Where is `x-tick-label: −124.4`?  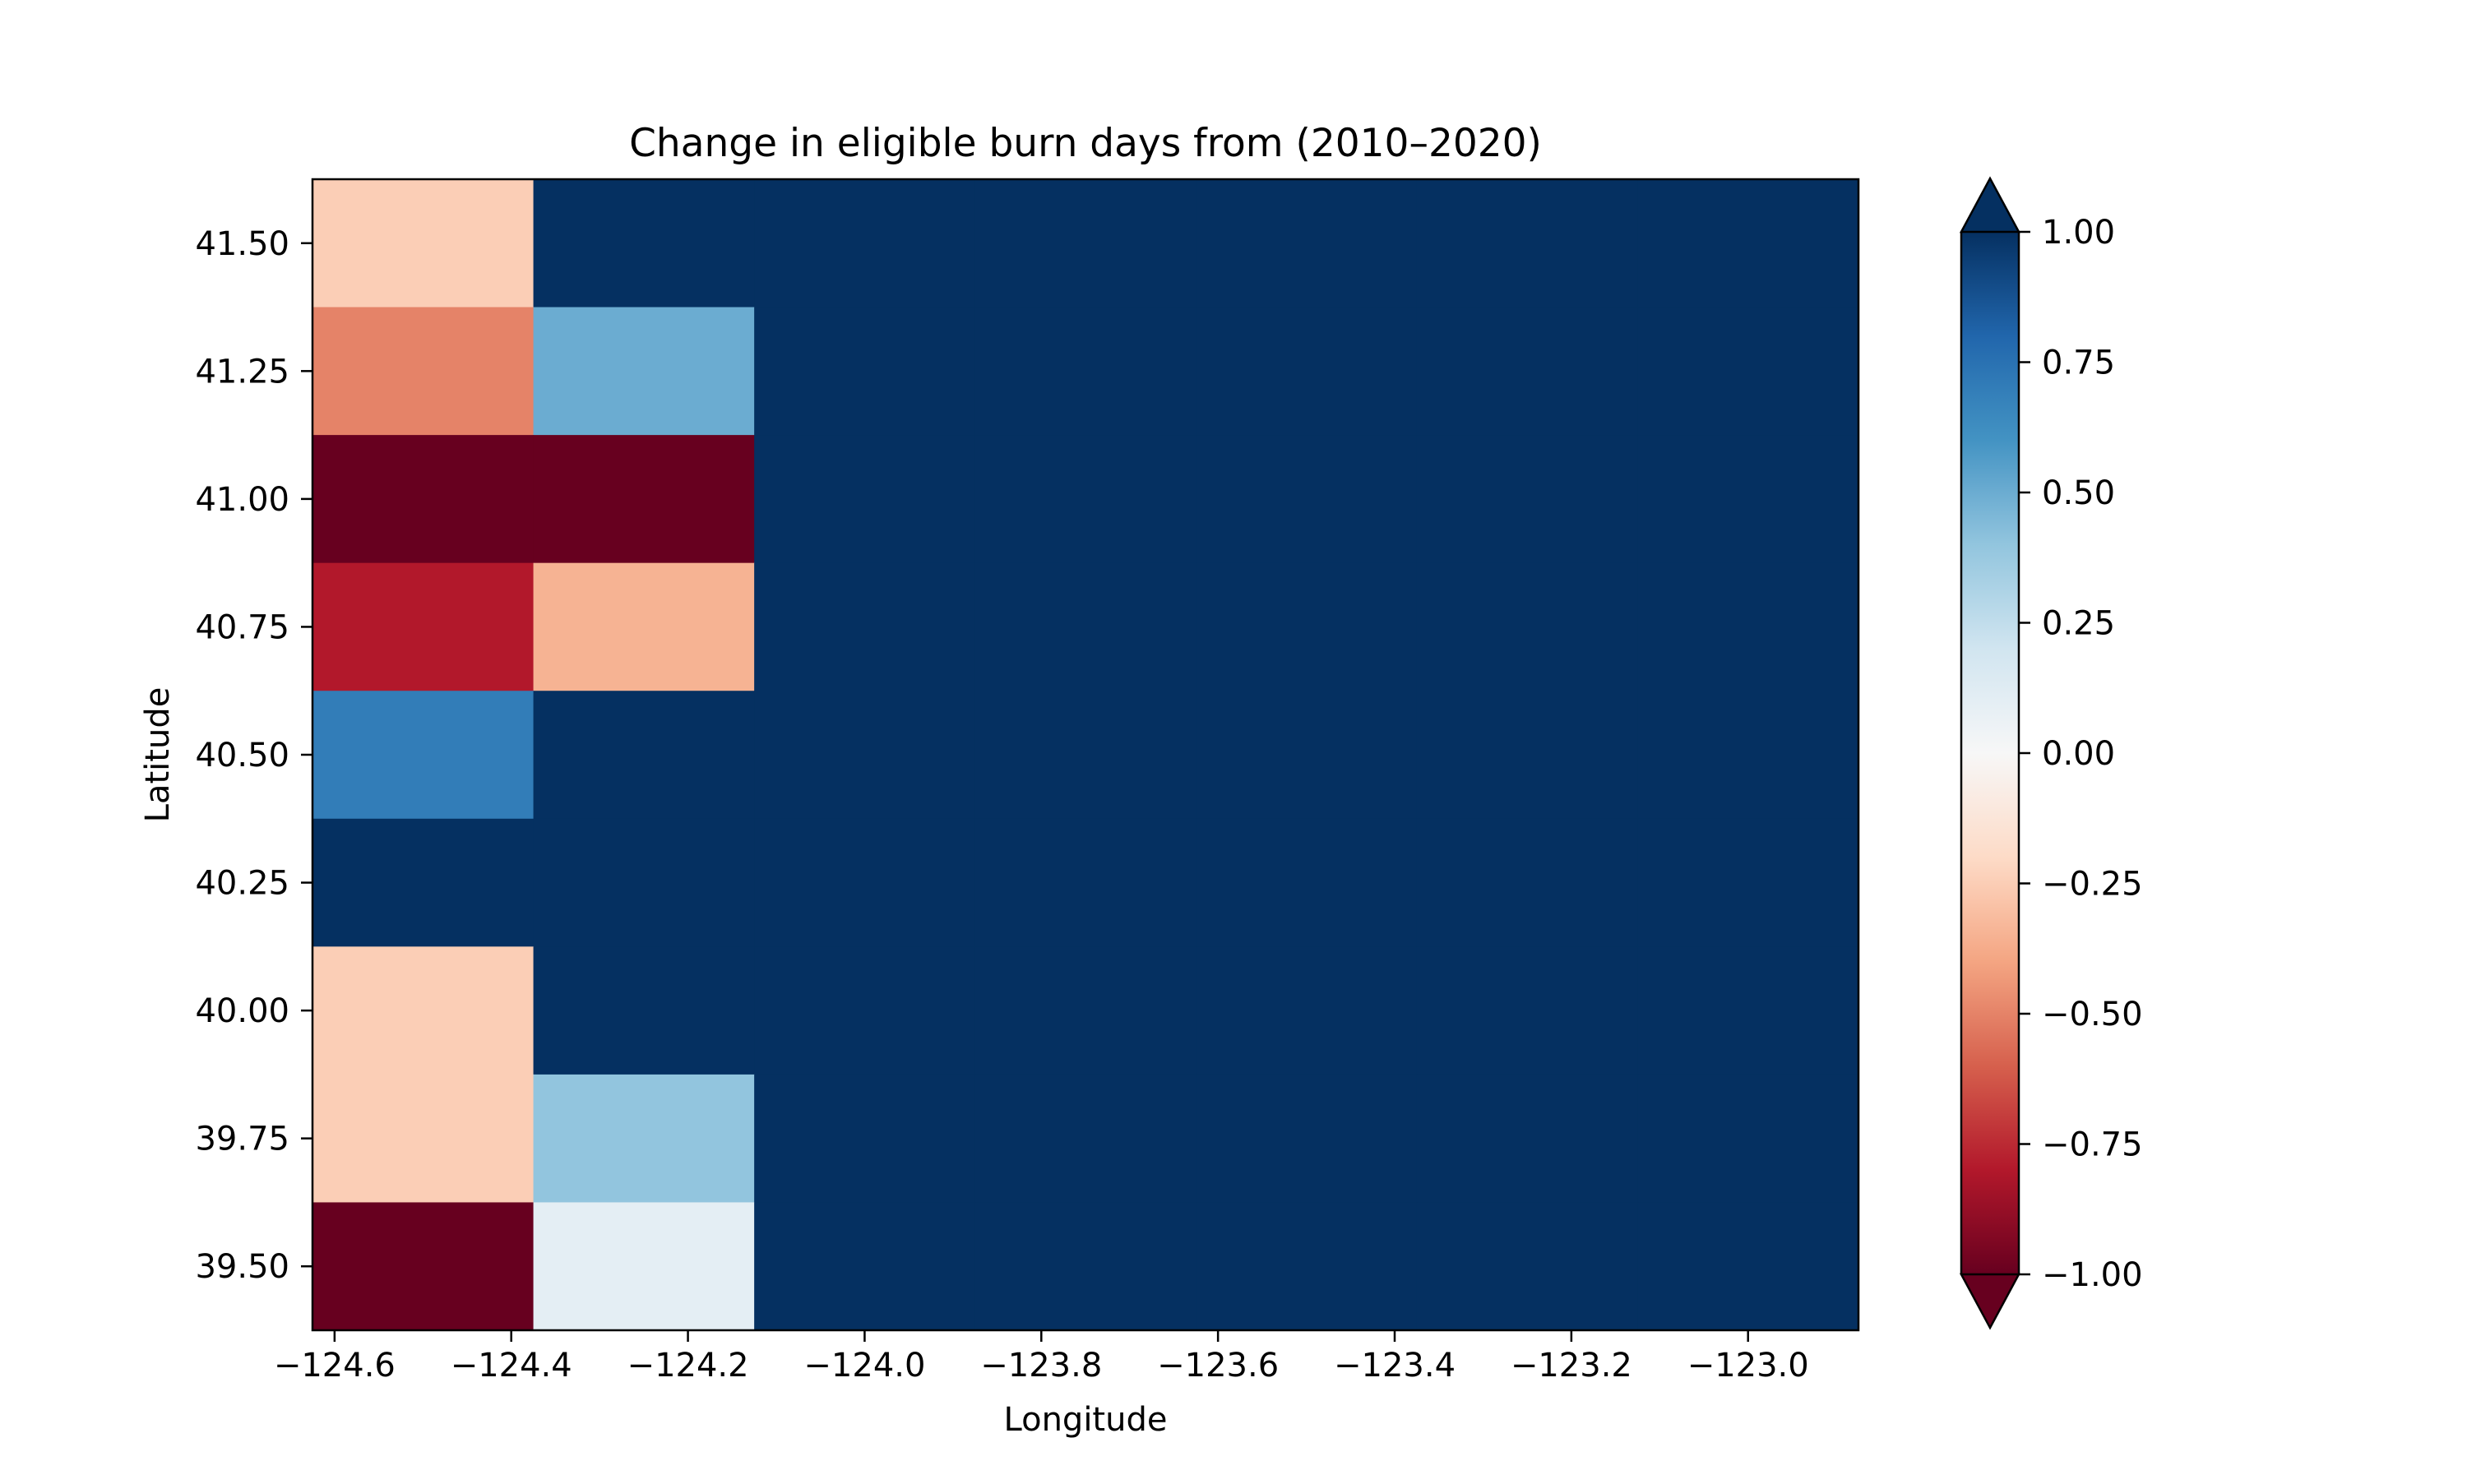
x-tick-label: −124.4 is located at coordinates (511, 1366).